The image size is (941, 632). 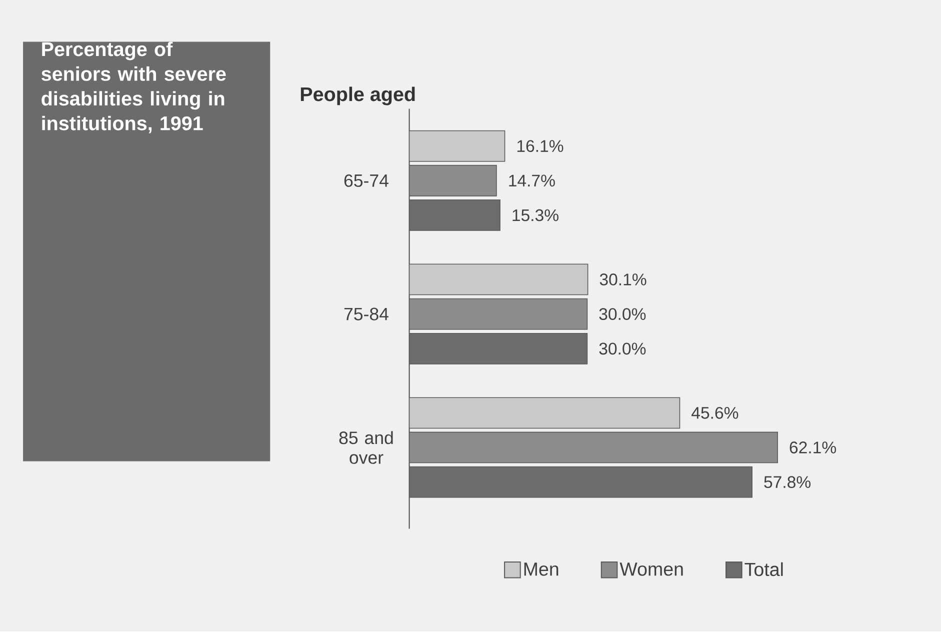 I want to click on legend-label: Total, so click(x=763, y=569).